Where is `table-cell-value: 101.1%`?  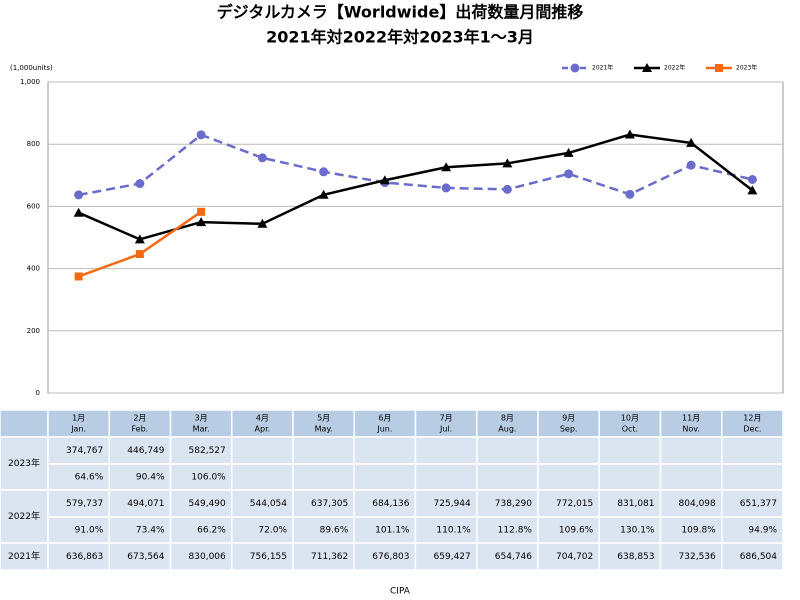
table-cell-value: 101.1% is located at coordinates (392, 531).